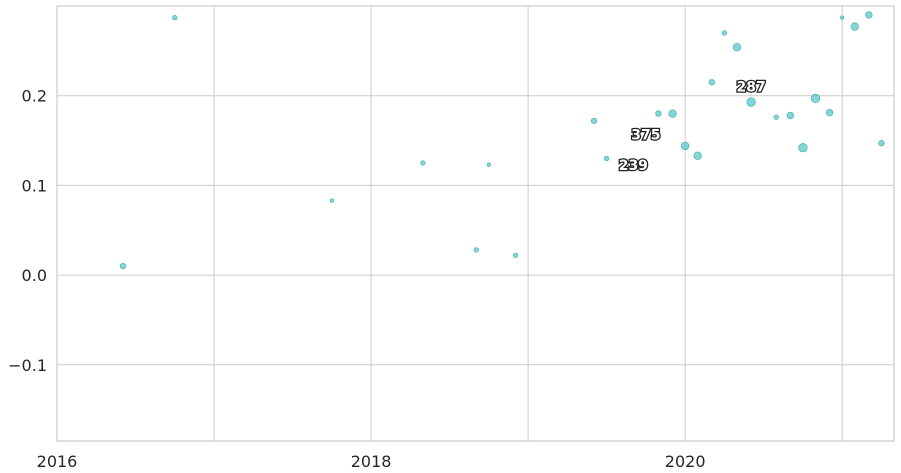 The width and height of the screenshot is (901, 473). I want to click on point-annotation: 239, so click(633, 166).